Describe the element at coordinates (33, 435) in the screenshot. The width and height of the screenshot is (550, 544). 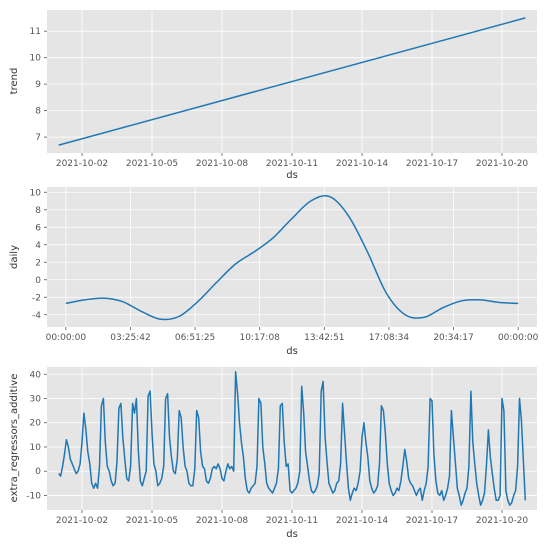
I see `regressors-y-tick-labels: -10 0 10 20 30 40` at that location.